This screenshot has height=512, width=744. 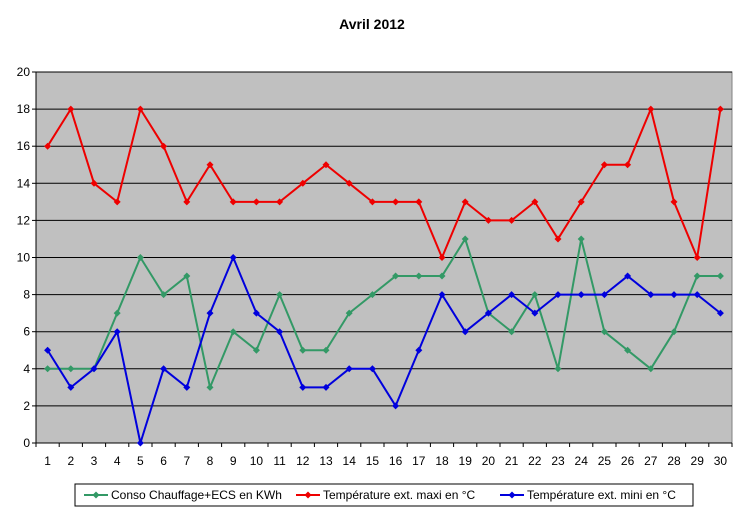 I want to click on chart-title: Avril 2012, so click(x=372, y=24).